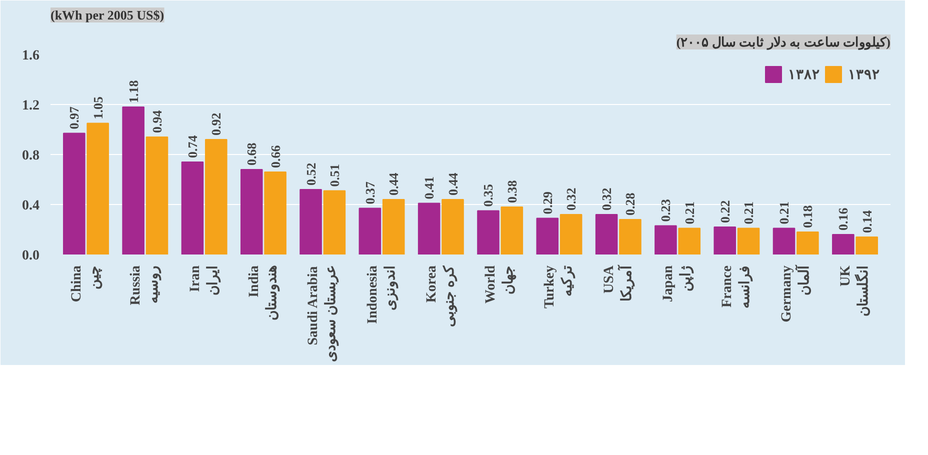 The height and width of the screenshot is (455, 928). What do you see at coordinates (547, 202) in the screenshot?
I see `data-label: 0.29` at bounding box center [547, 202].